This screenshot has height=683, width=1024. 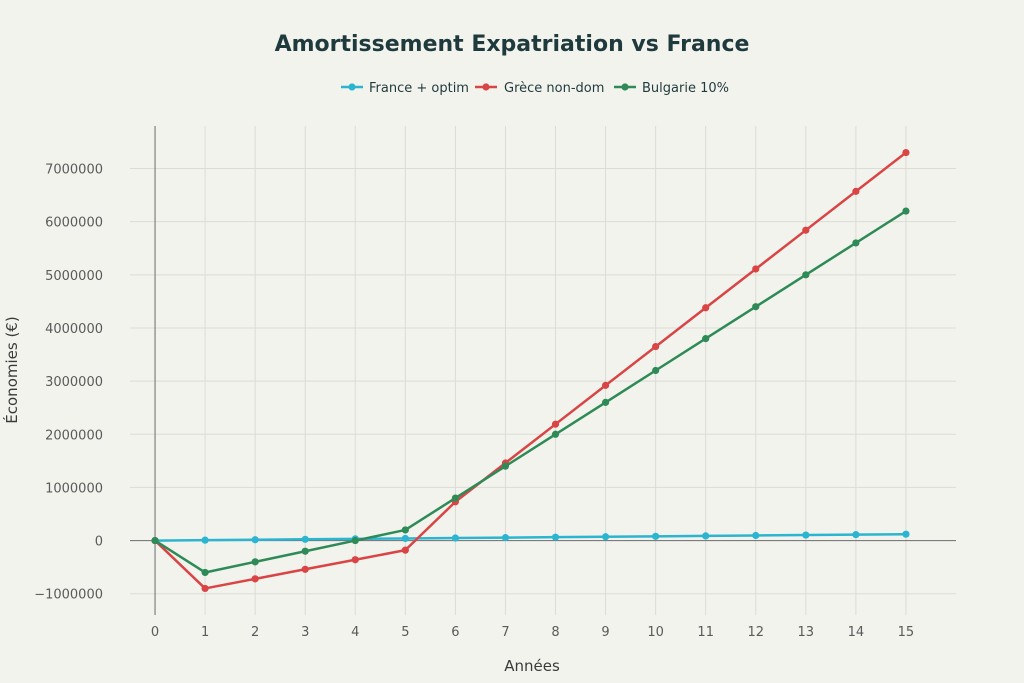 I want to click on x-tick-label: 7, so click(x=505, y=632).